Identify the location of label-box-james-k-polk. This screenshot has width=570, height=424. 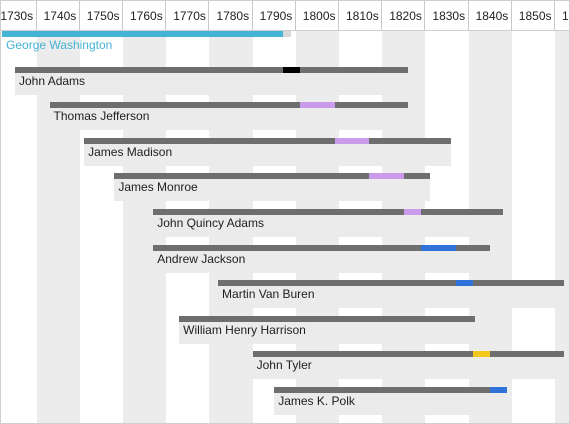
(391, 404).